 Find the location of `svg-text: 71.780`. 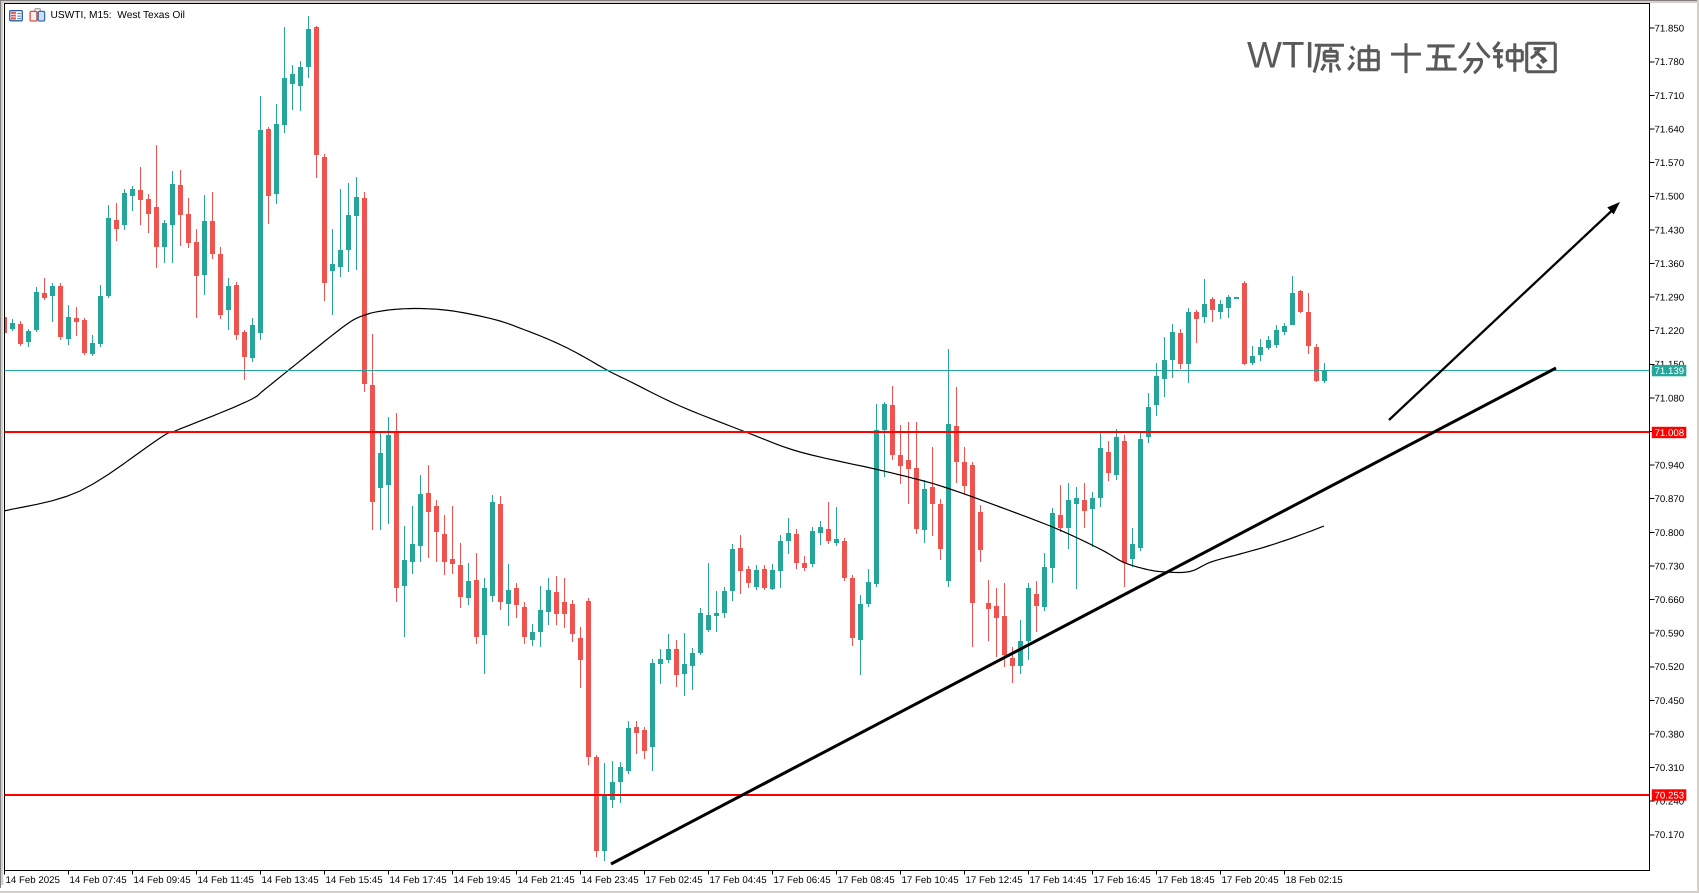

svg-text: 71.780 is located at coordinates (1670, 62).